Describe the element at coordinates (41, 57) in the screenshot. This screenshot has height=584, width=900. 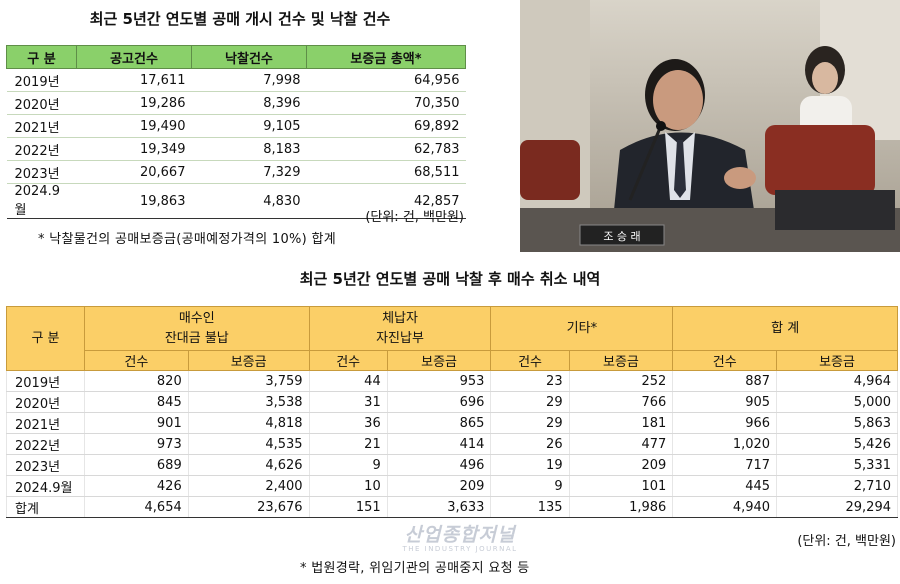
I see `table1-header-category: 구 분` at that location.